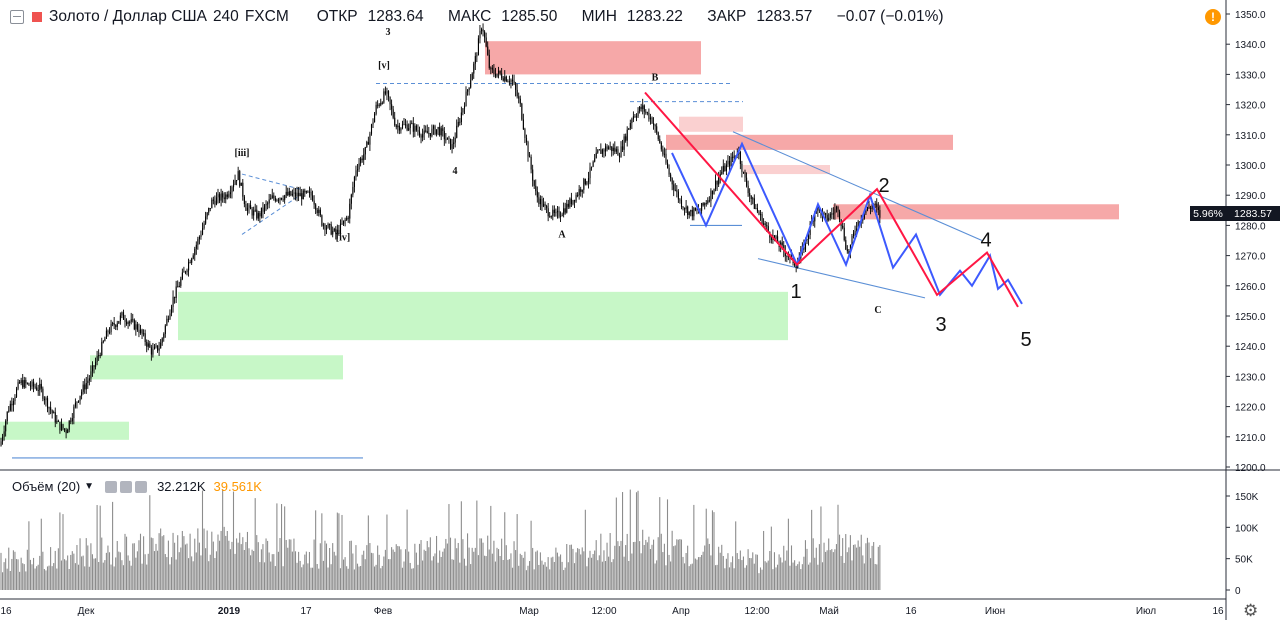  Describe the element at coordinates (17, 17) in the screenshot. I see `collapse-icon` at that location.